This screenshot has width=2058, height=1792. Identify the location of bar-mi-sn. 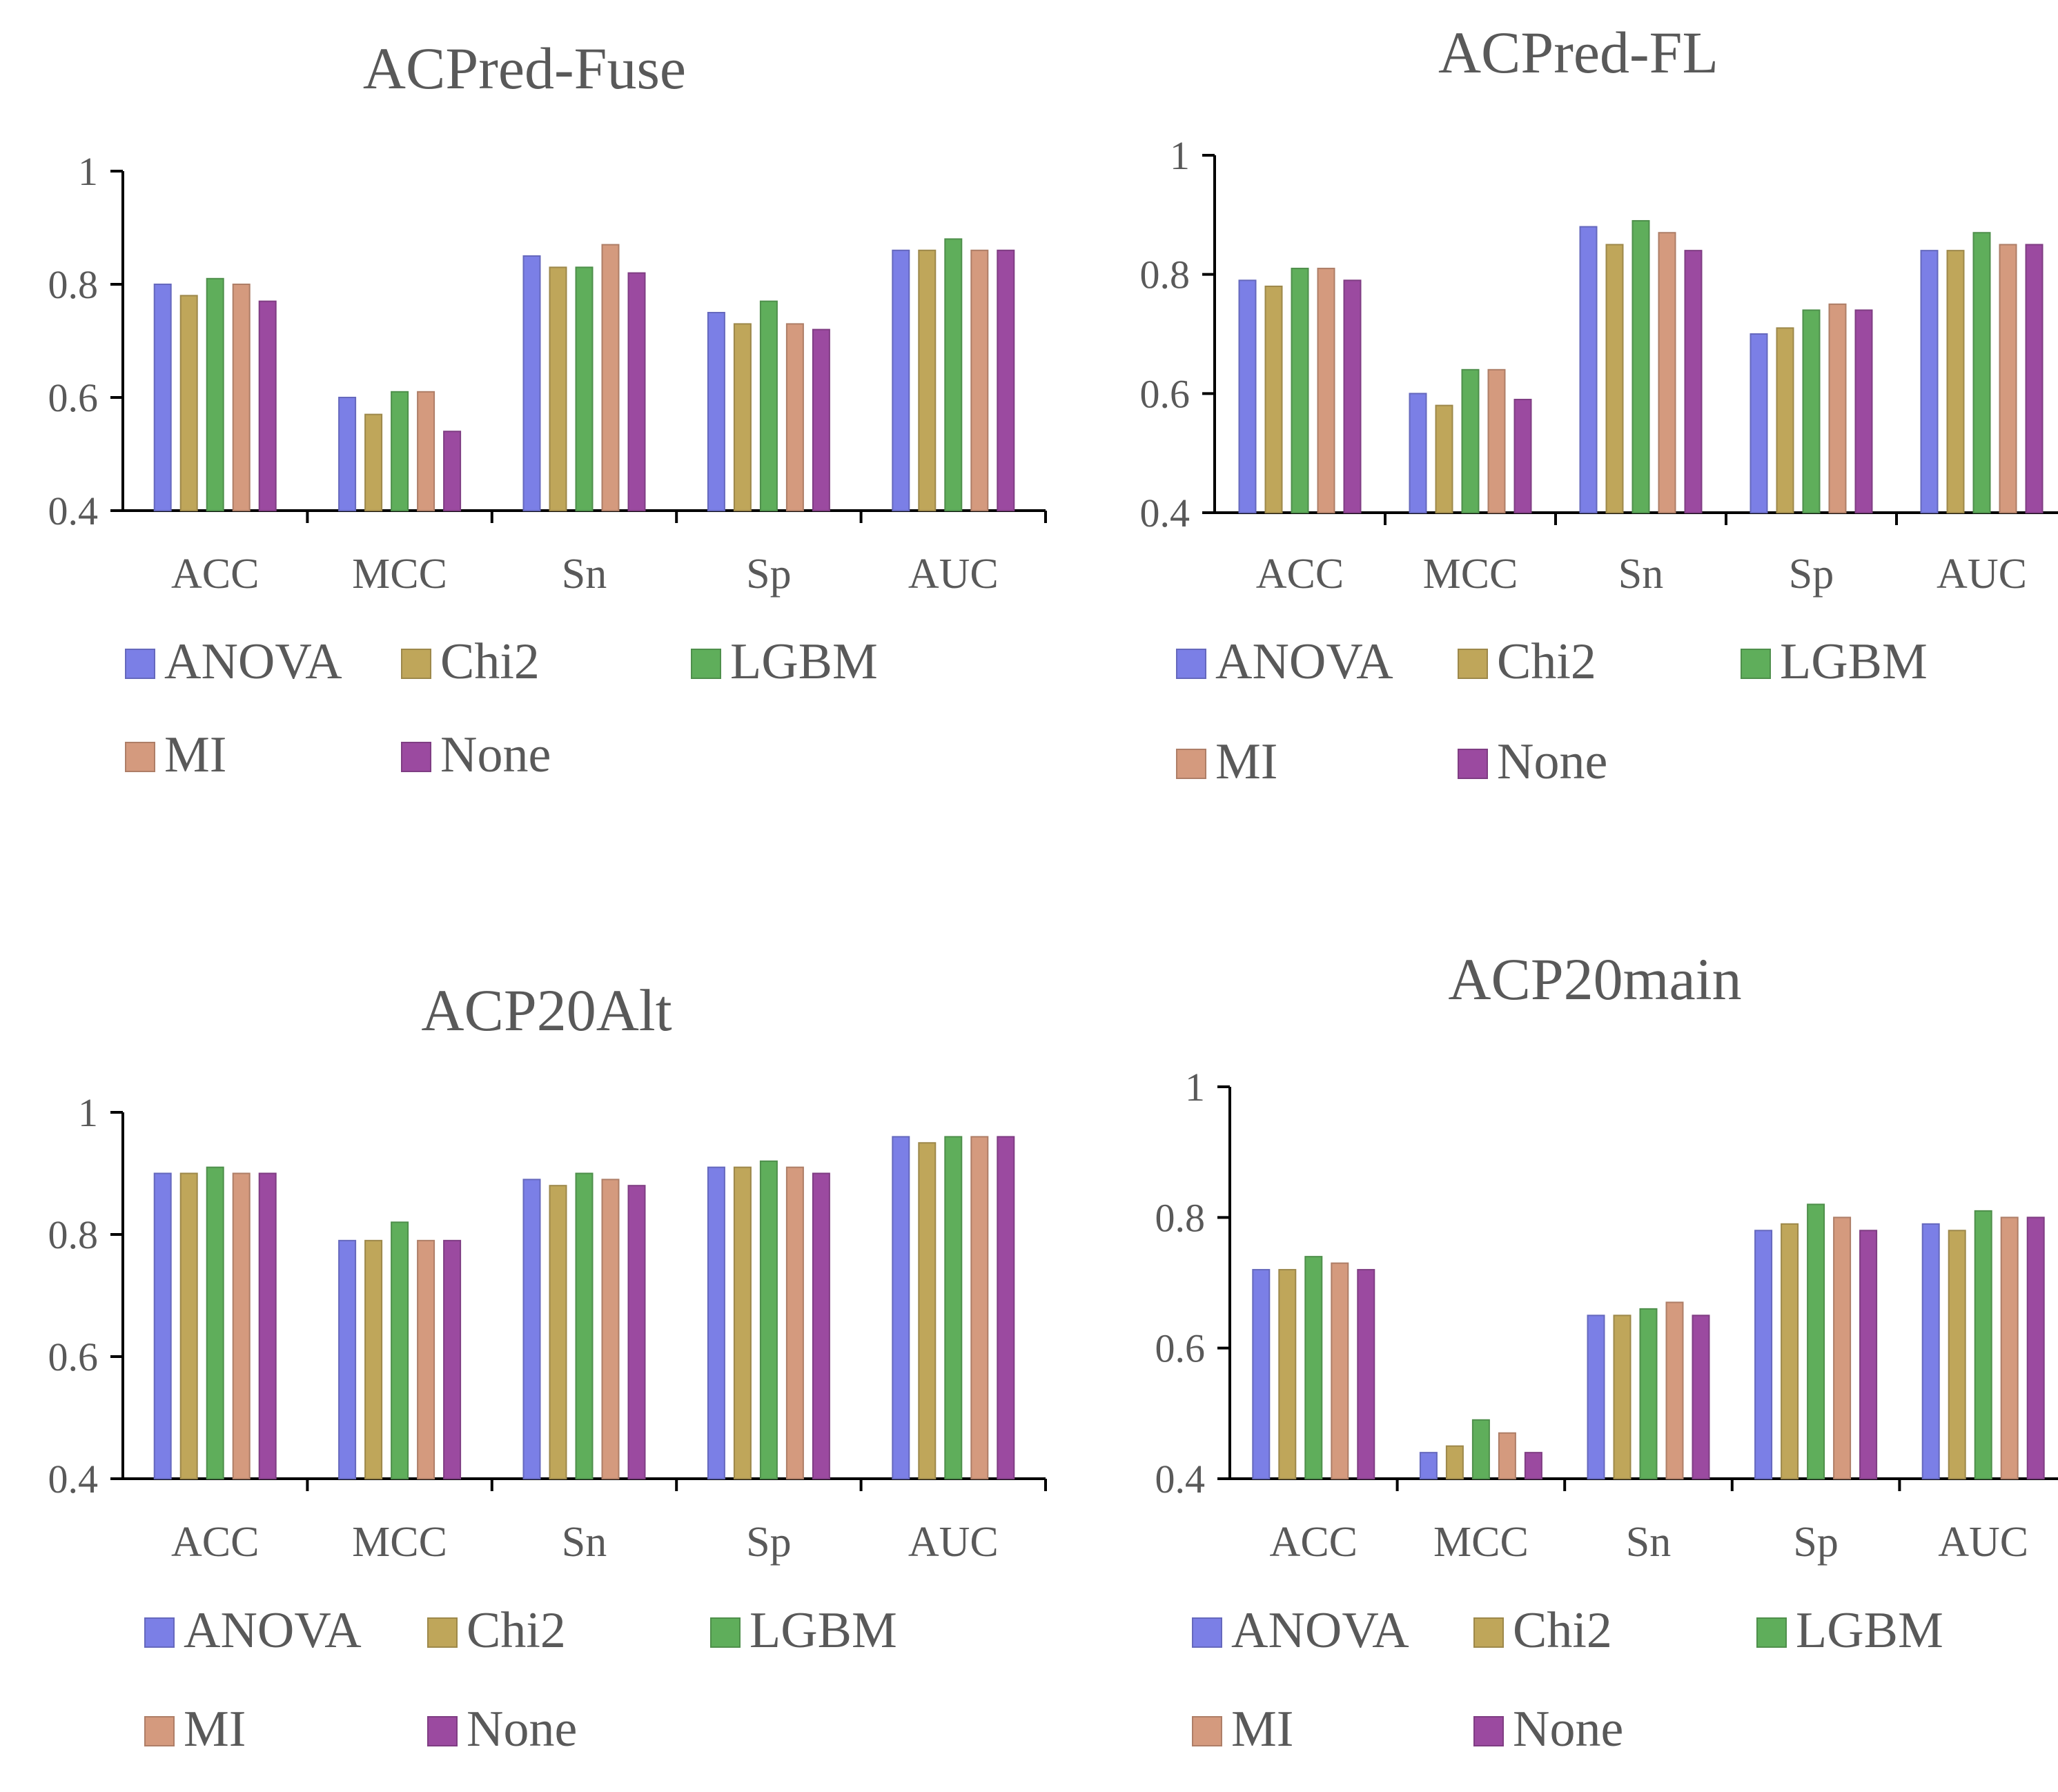
(1674, 1390).